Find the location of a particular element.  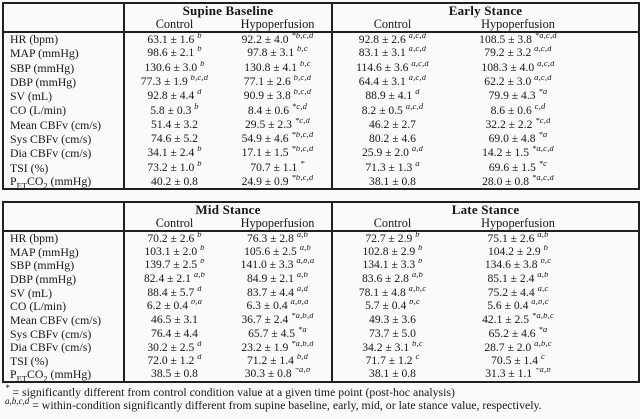

value-cell: 62.2 ± 3.0 a,c,d is located at coordinates (518, 82).